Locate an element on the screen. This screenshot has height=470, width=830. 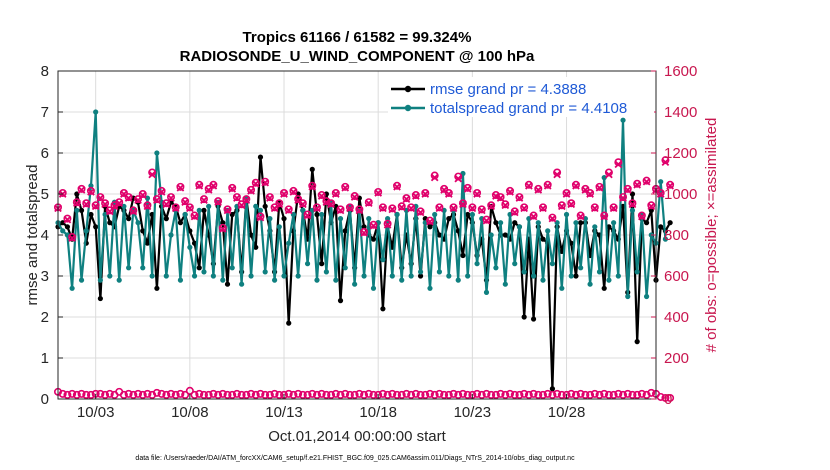
tick-label-right: 1000 is located at coordinates (680, 194).